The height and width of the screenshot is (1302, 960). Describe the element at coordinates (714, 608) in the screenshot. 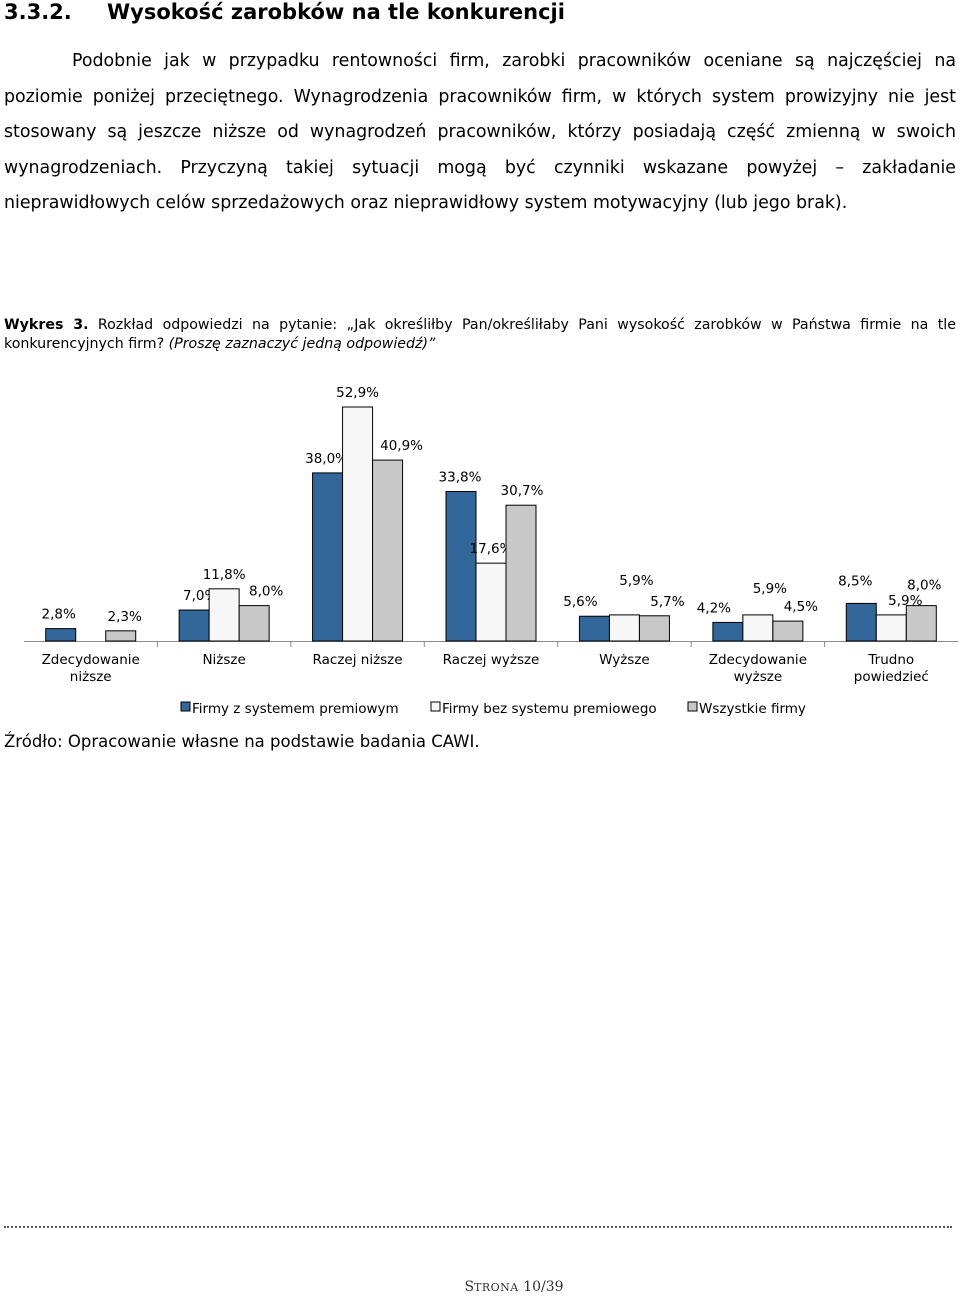

I see `data-label: 4,2%` at that location.